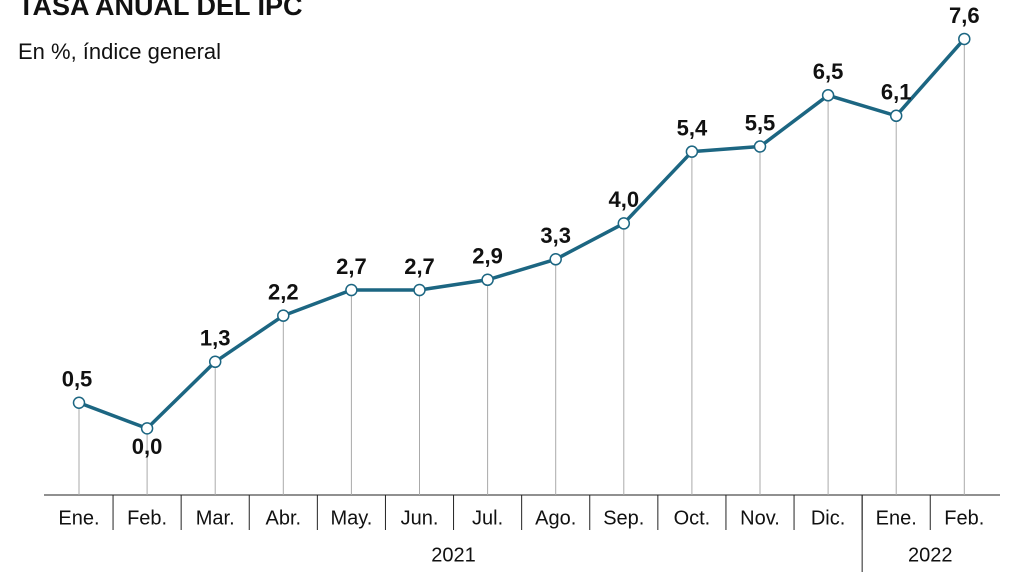 This screenshot has width=1028, height=578. Describe the element at coordinates (555, 518) in the screenshot. I see `x-tick-label: Ago.` at that location.